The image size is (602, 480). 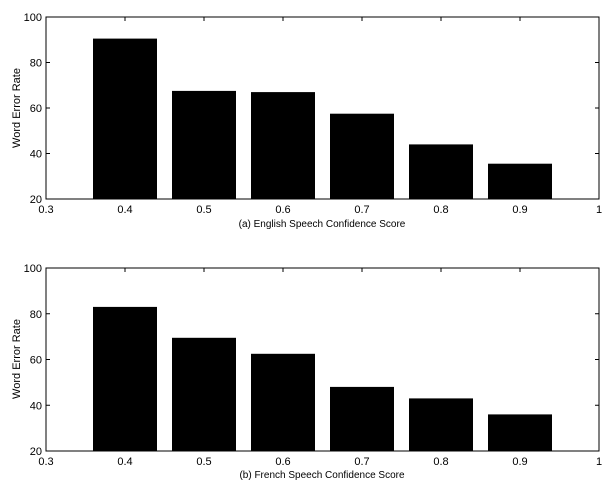 I want to click on x-axis-label: (a) English Speech Confidence Score, so click(x=322, y=224).